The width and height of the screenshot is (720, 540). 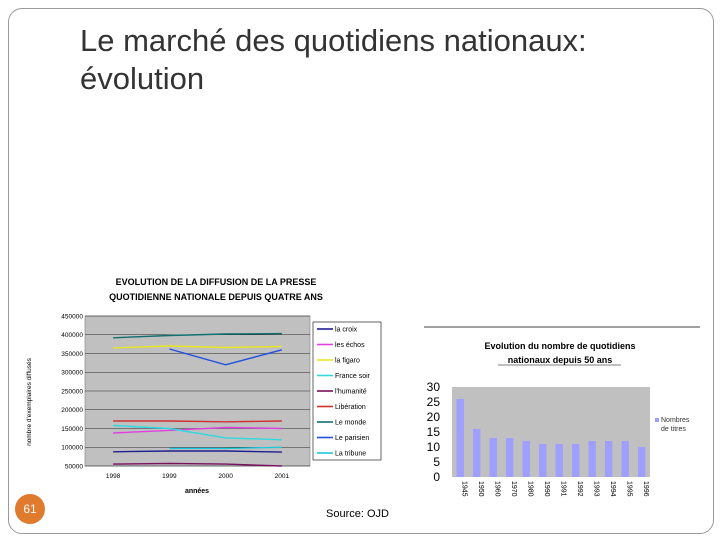 I want to click on chart1-title-line2: QUOTIDIENNE NATIONALE DEPUIS QUATRE ANS, so click(x=216, y=297).